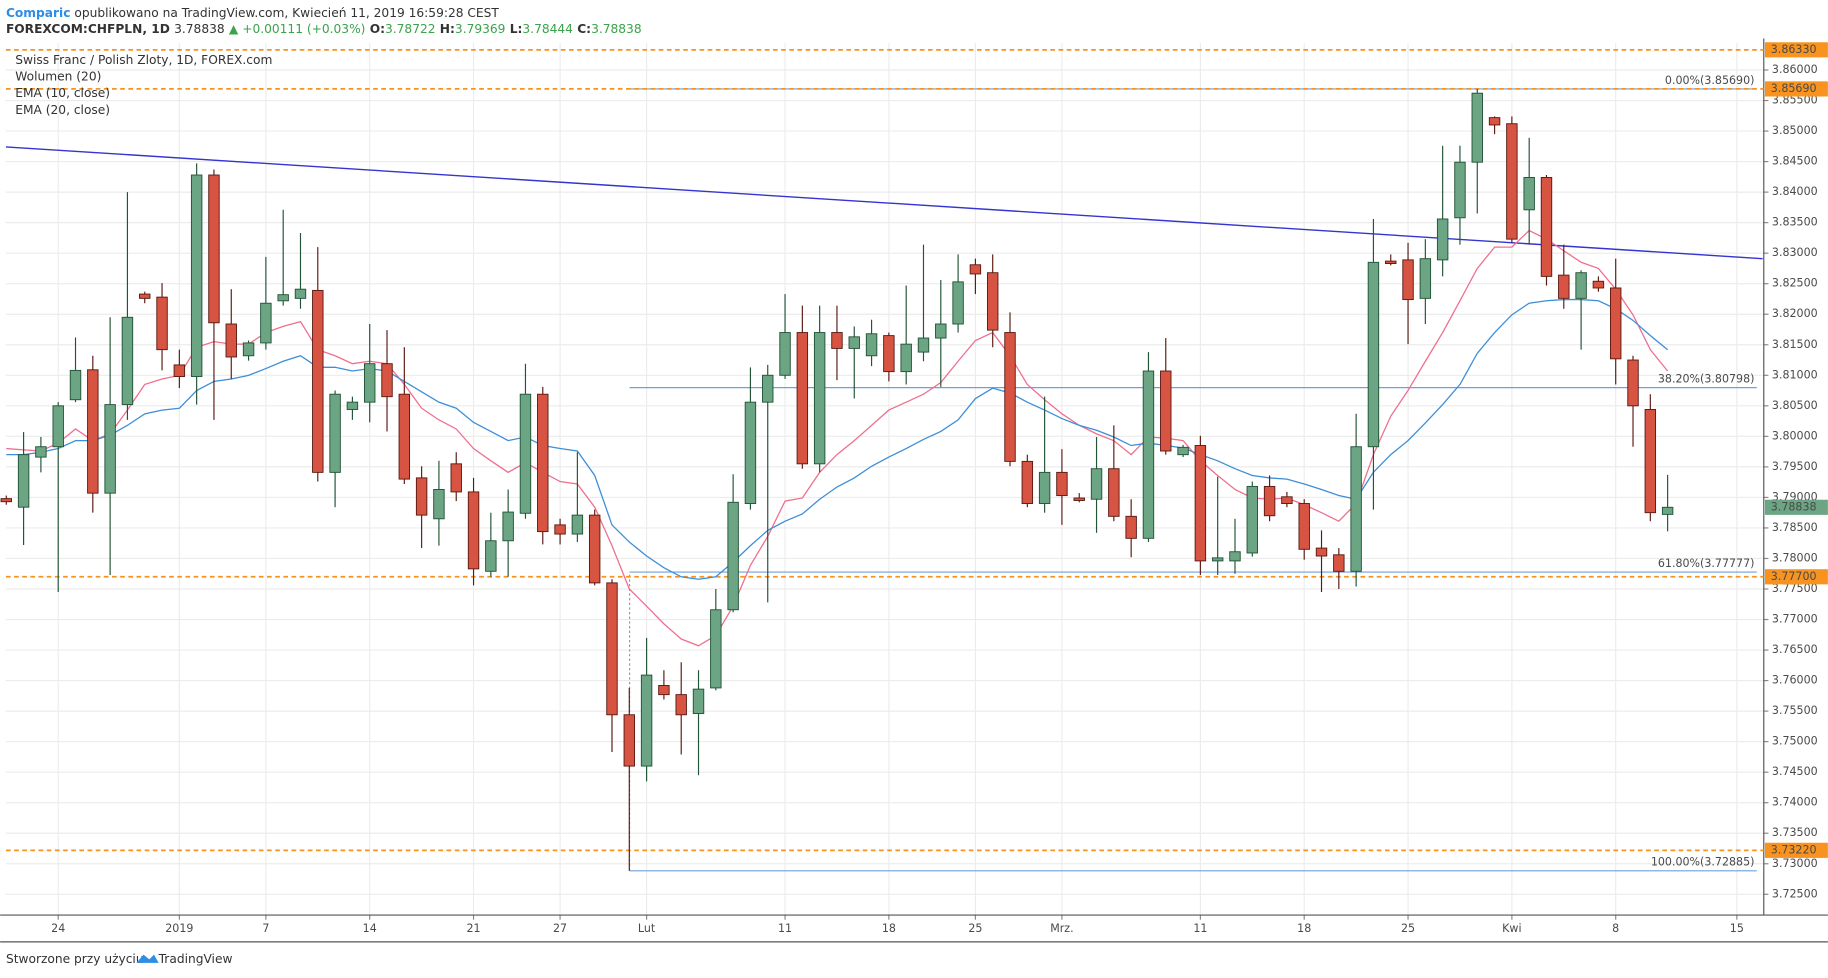  Describe the element at coordinates (1795, 313) in the screenshot. I see `y-tick-label: 3.82000` at that location.